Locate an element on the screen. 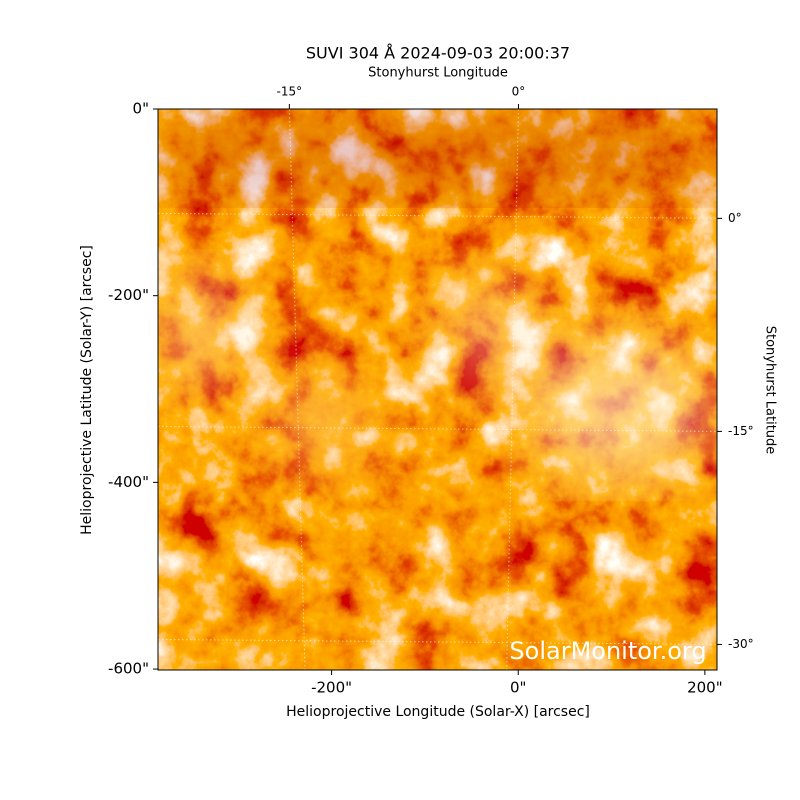  y-tick-label: -200" is located at coordinates (128, 295).